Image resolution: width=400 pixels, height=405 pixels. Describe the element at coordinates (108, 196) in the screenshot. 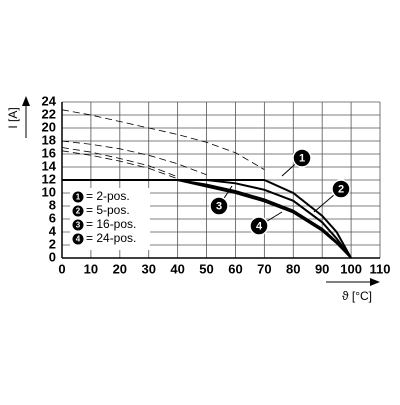

I see `legend-label: = 2-pos.` at that location.